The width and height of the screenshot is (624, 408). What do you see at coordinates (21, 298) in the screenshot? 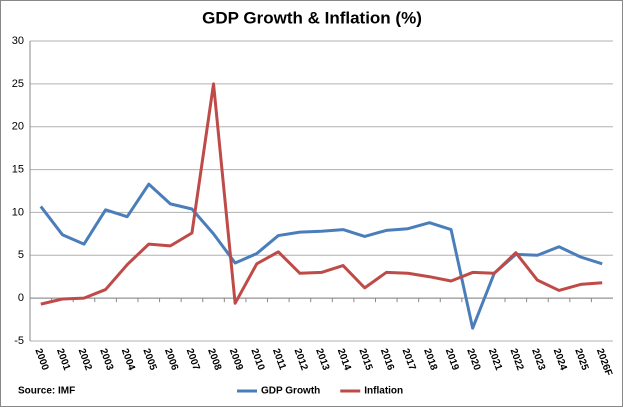
I see `y-tick-label: 0` at bounding box center [21, 298].